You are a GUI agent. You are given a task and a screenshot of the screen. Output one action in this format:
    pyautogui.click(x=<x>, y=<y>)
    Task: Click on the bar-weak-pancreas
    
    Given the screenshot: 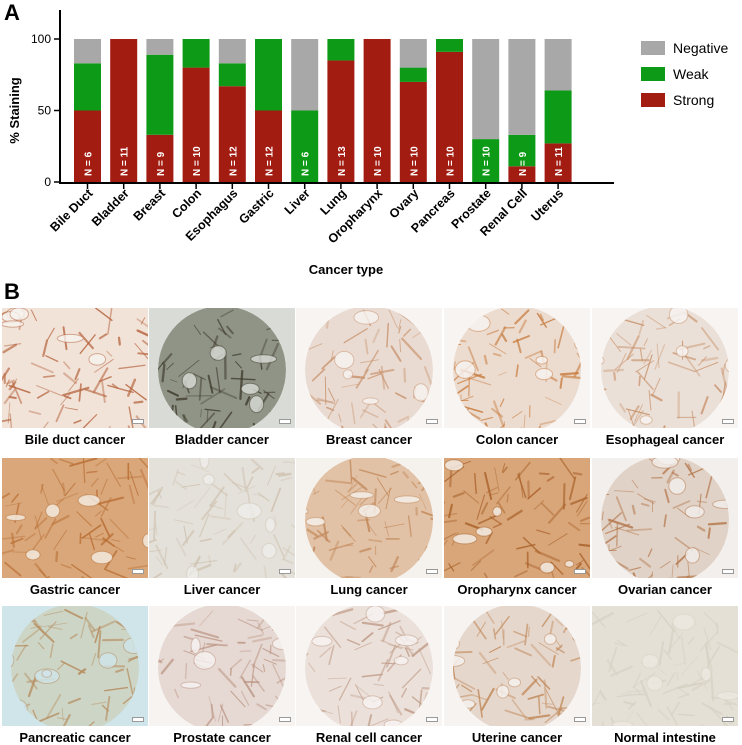 What is the action you would take?
    pyautogui.click(x=449, y=45)
    